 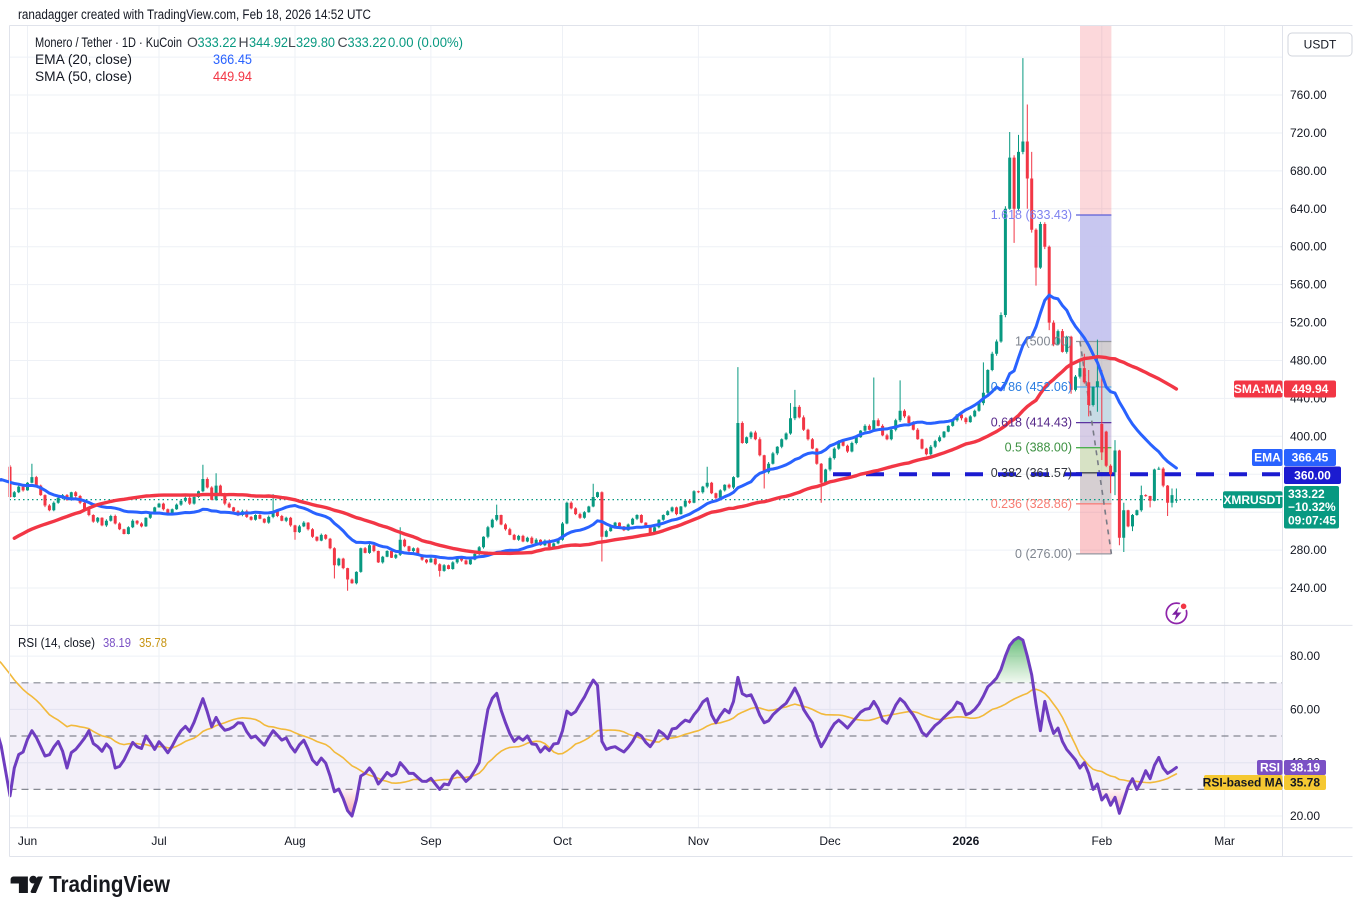 What do you see at coordinates (1043, 554) in the screenshot?
I see `svg-text: 0 (276.00)` at bounding box center [1043, 554].